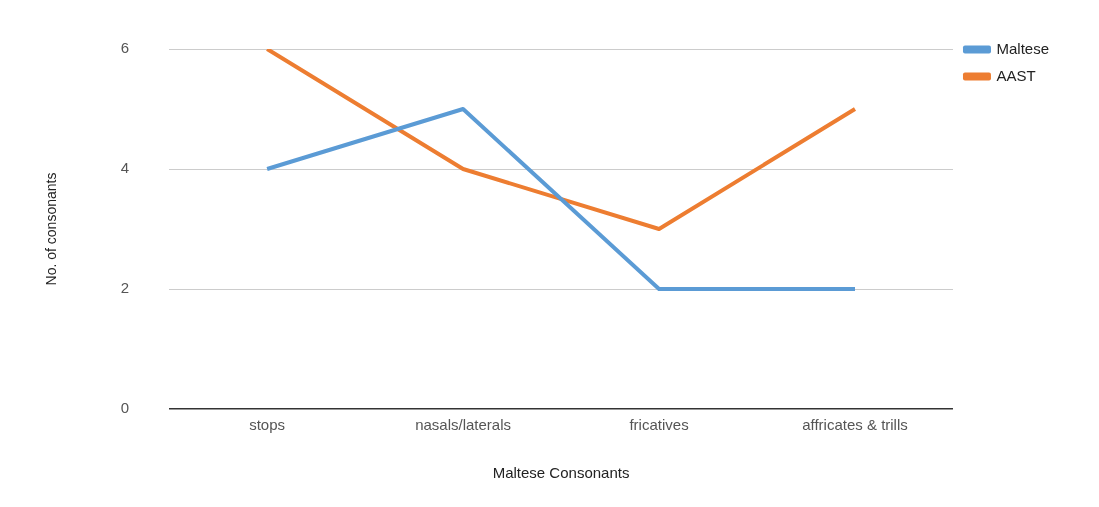  Describe the element at coordinates (1023, 48) in the screenshot. I see `legend-label: Maltese` at that location.